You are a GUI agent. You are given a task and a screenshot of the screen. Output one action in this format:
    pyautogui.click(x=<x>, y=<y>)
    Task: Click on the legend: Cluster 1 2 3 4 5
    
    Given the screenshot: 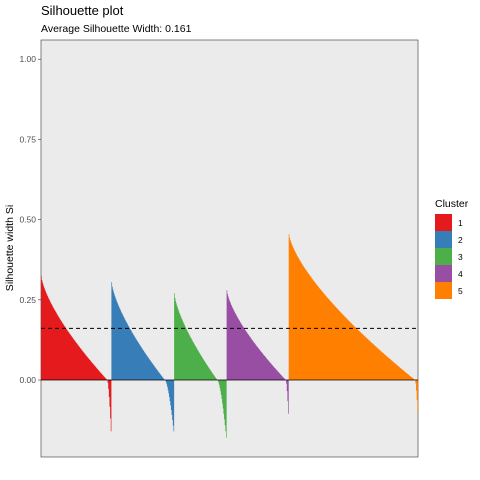 What is the action you would take?
    pyautogui.click(x=452, y=248)
    